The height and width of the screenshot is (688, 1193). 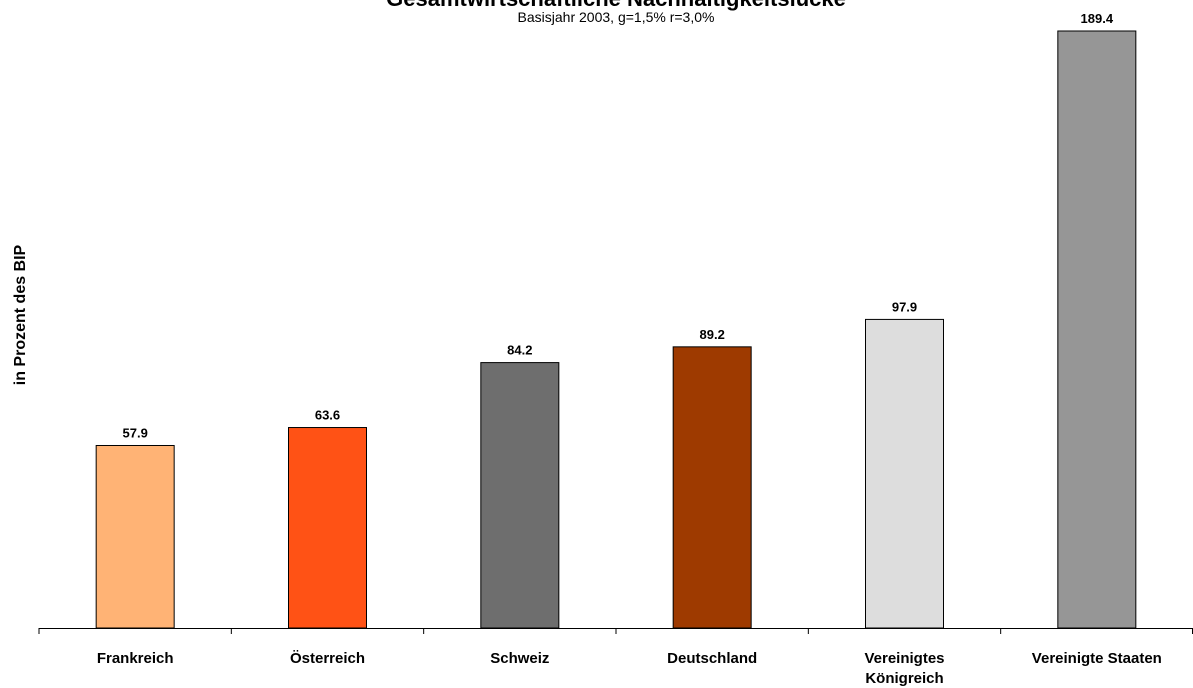 I want to click on data-label: 89.2, so click(x=712, y=334).